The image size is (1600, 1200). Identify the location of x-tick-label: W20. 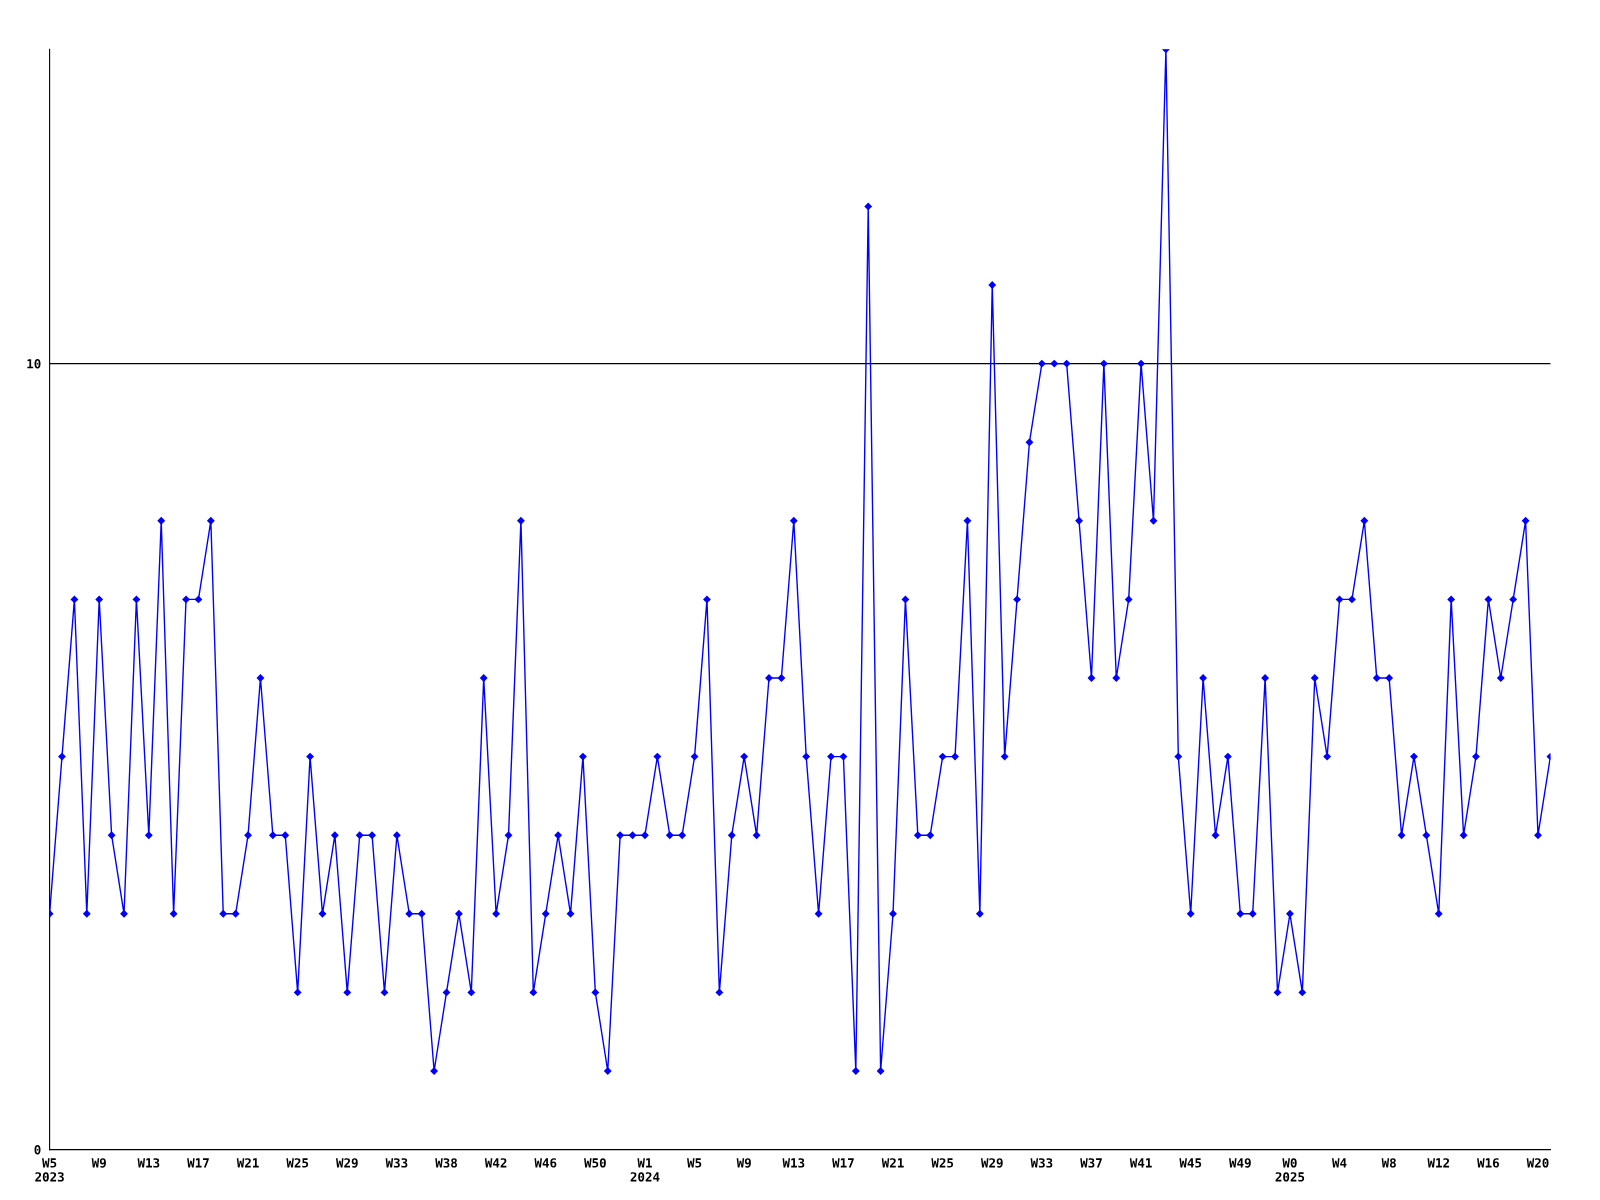
(1537, 1163).